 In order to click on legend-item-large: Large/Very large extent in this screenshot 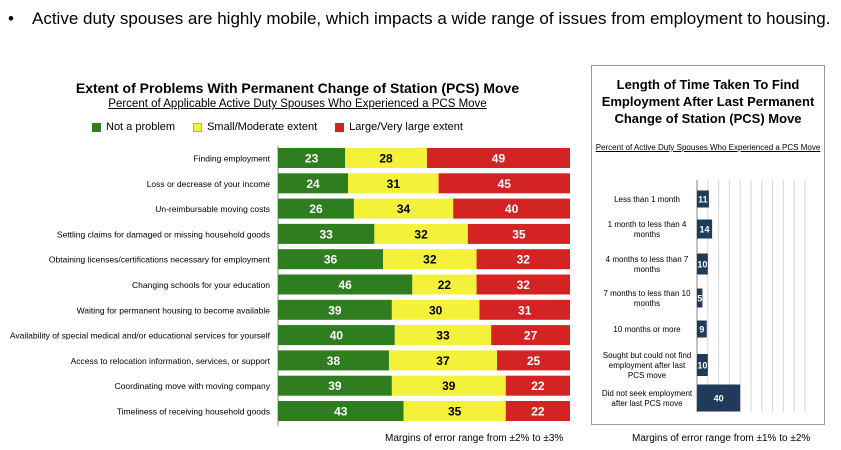, I will do `click(399, 127)`.